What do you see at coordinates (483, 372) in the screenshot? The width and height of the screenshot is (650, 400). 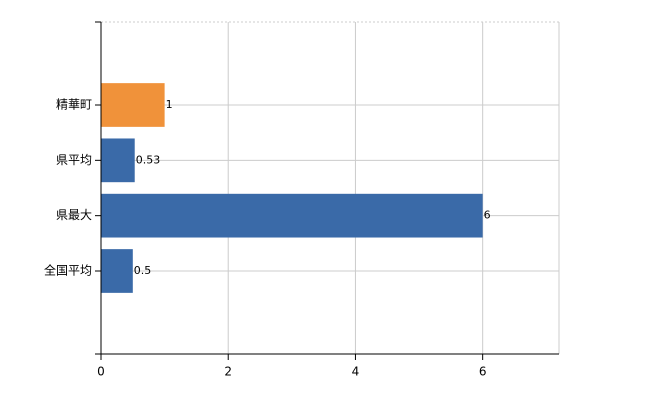 I see `x-tick-label: 6` at bounding box center [483, 372].